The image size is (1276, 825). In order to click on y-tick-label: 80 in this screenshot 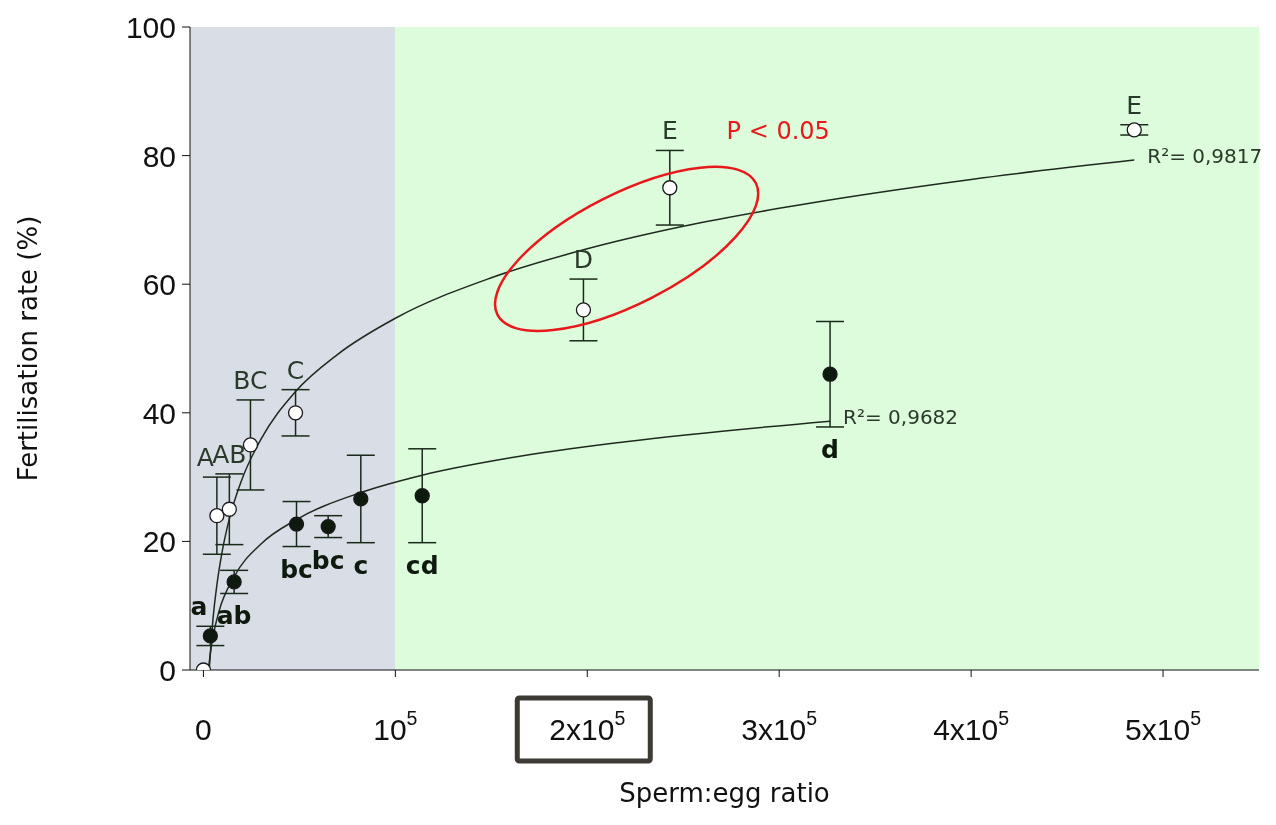, I will do `click(159, 156)`.